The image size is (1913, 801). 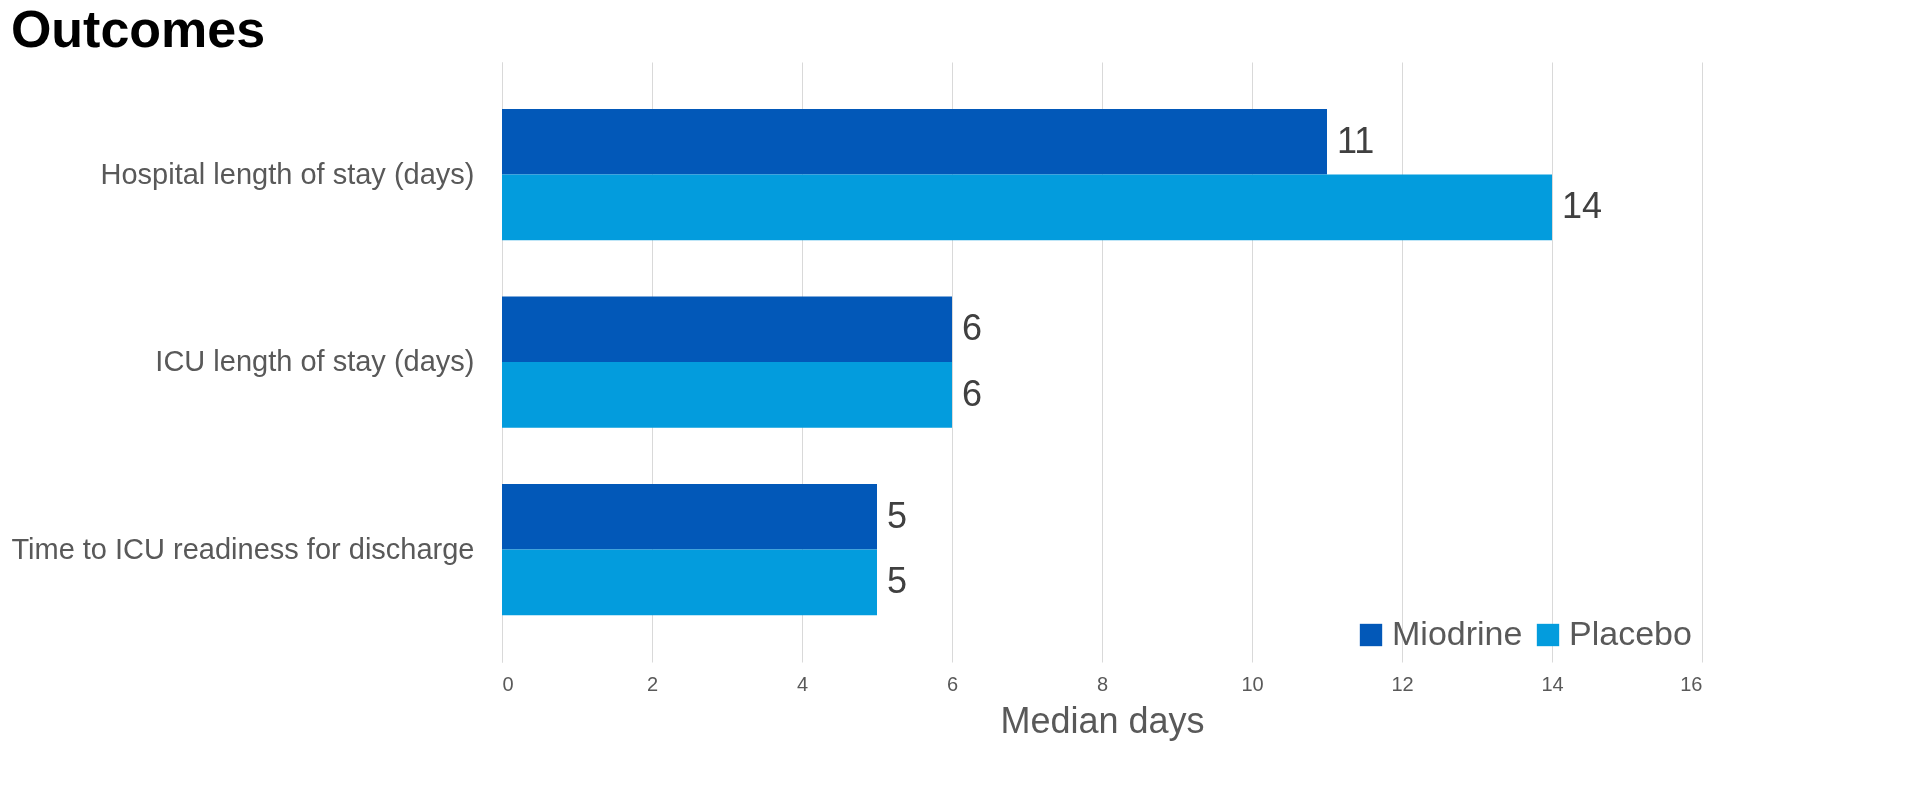 I want to click on data-label: 11, so click(x=1356, y=140).